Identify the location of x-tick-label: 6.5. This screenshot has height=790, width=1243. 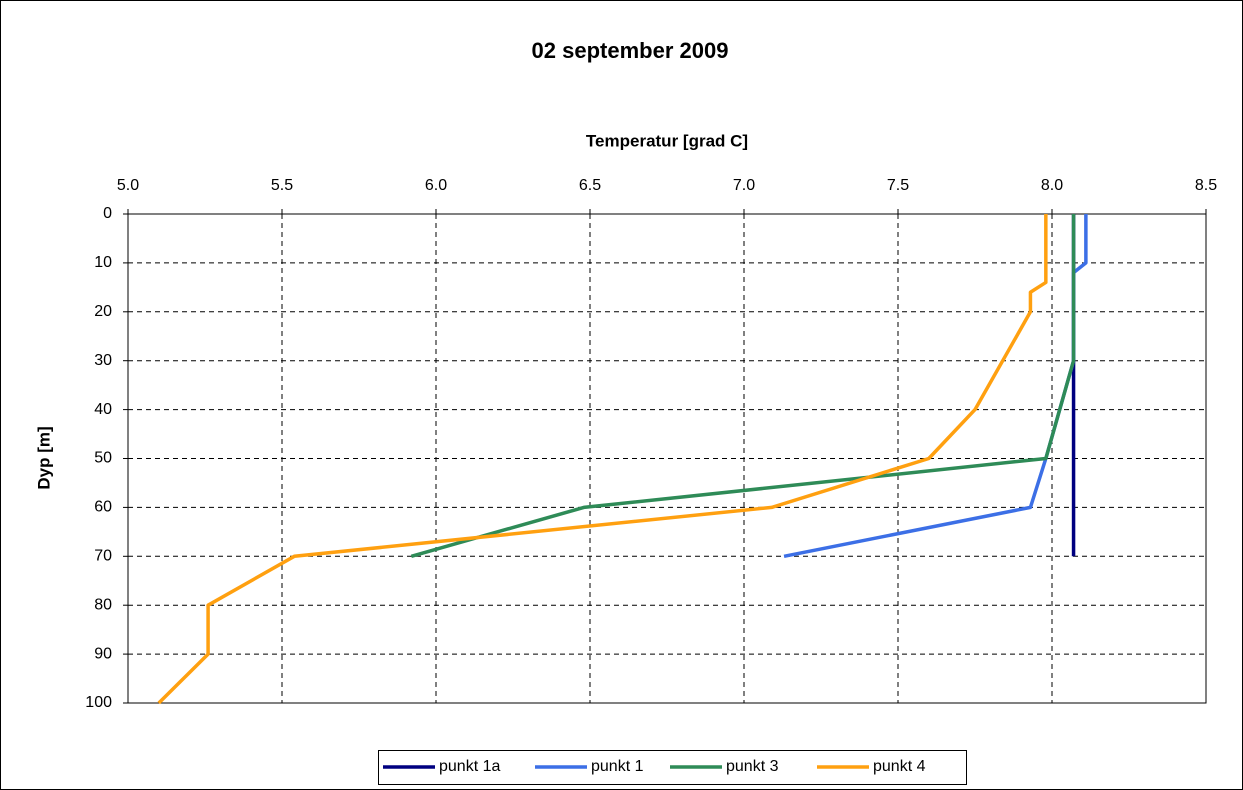
(590, 185).